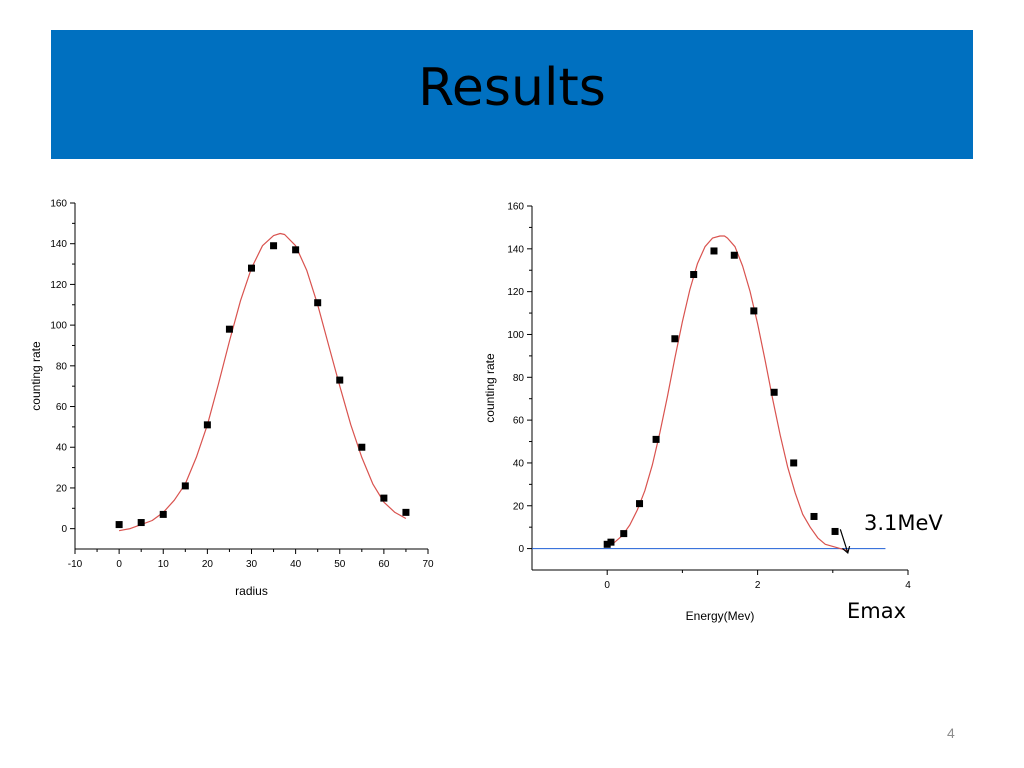 The height and width of the screenshot is (768, 1024). What do you see at coordinates (251, 591) in the screenshot?
I see `c1-x-axis-label: radius` at bounding box center [251, 591].